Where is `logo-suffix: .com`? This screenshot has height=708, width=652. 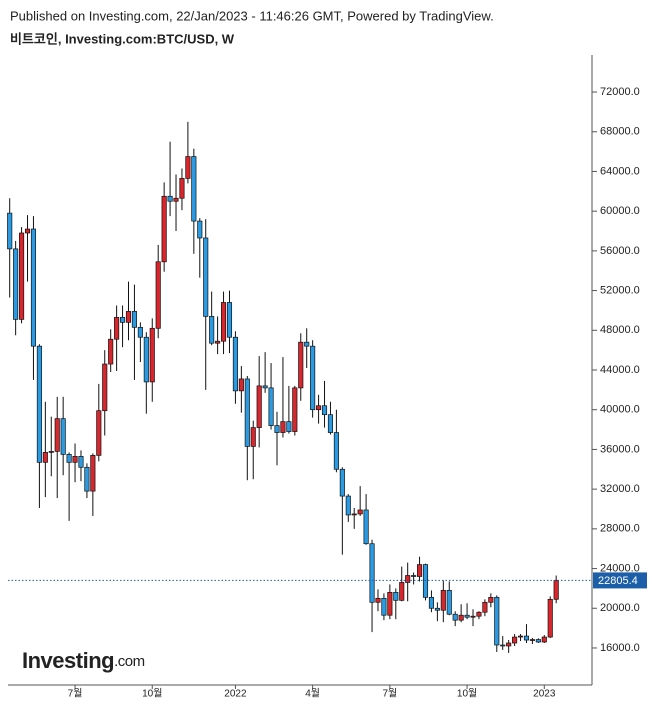 logo-suffix: .com is located at coordinates (129, 661).